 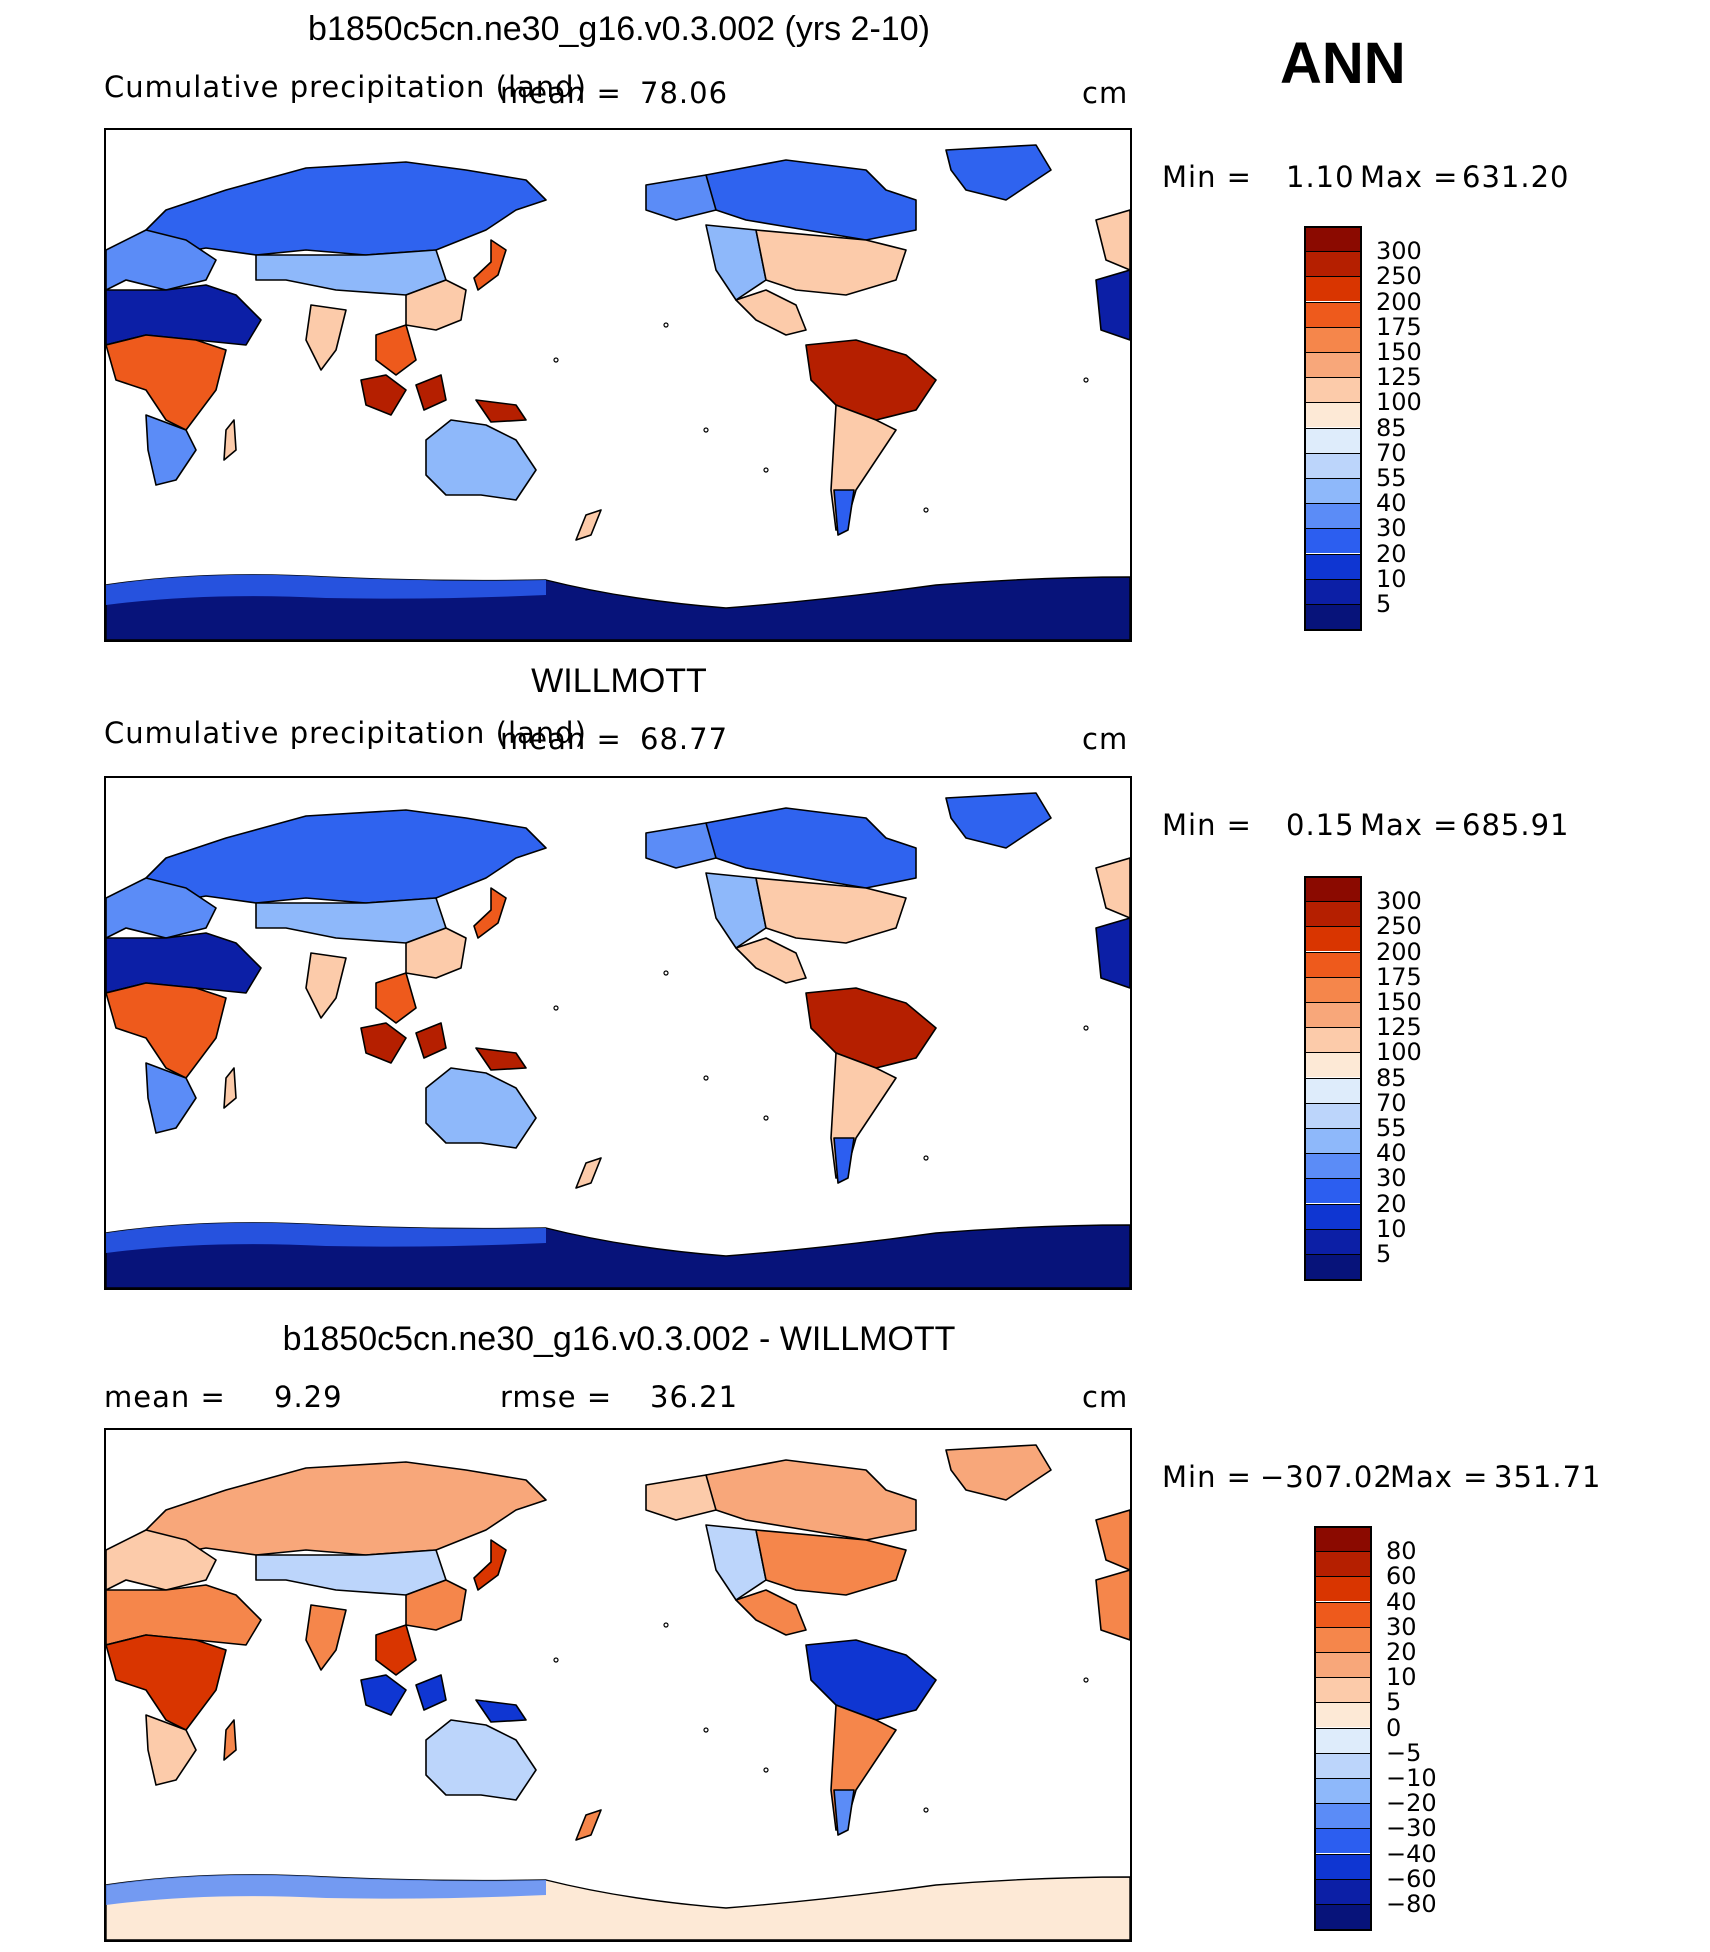 What do you see at coordinates (1207, 1477) in the screenshot?
I see `panel-3-min-label: Min =` at bounding box center [1207, 1477].